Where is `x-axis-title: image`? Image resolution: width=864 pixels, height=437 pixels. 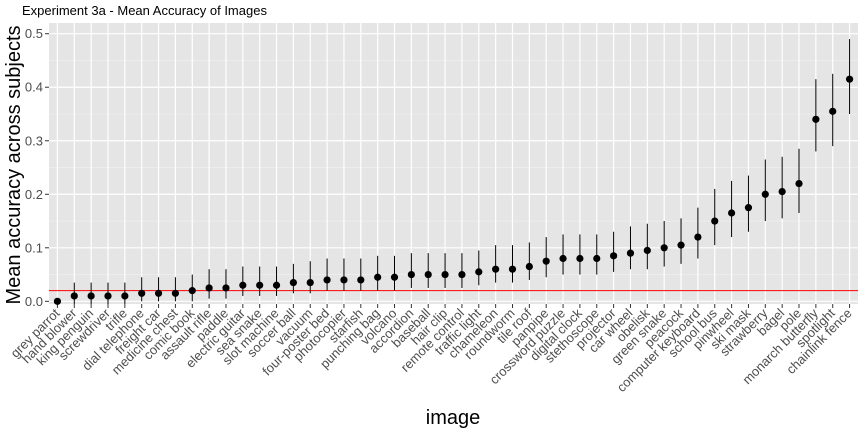 x-axis-title: image is located at coordinates (453, 418).